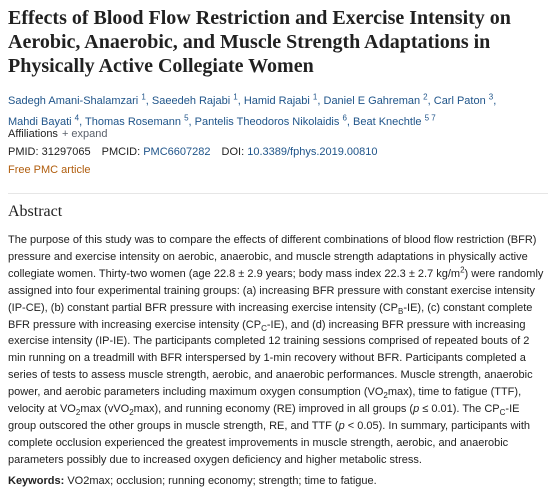 This screenshot has width=556, height=500. Describe the element at coordinates (73, 100) in the screenshot. I see `author-name: Sadegh Amani-Shalamzari` at that location.